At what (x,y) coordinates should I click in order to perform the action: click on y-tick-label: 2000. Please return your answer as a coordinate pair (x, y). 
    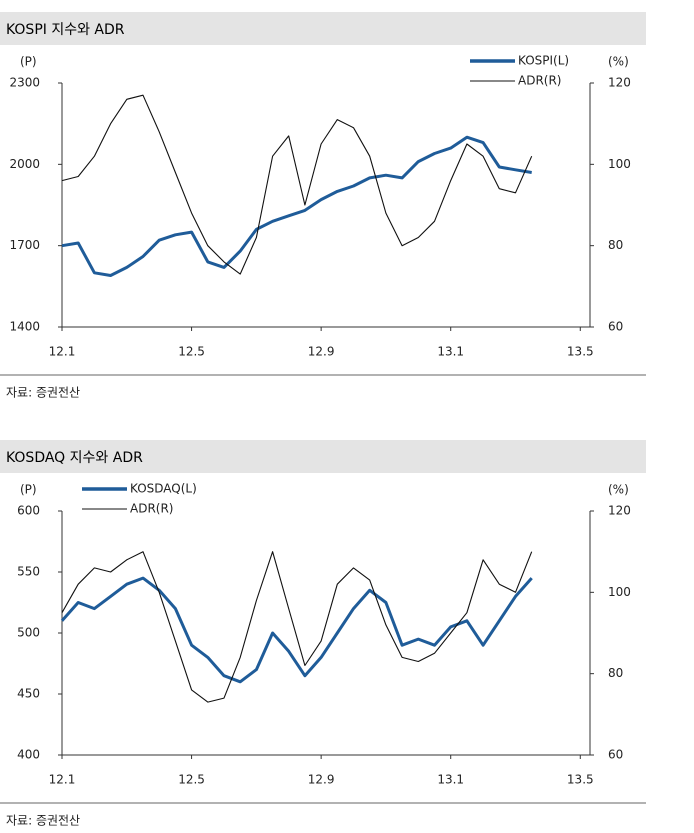
    Looking at the image, I should click on (24, 164).